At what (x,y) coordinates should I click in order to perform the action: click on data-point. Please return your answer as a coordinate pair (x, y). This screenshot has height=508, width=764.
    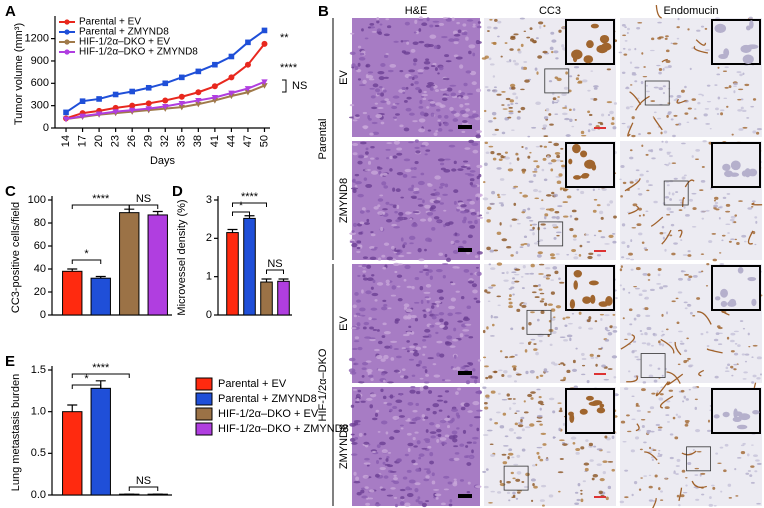
    Looking at the image, I should click on (165, 107).